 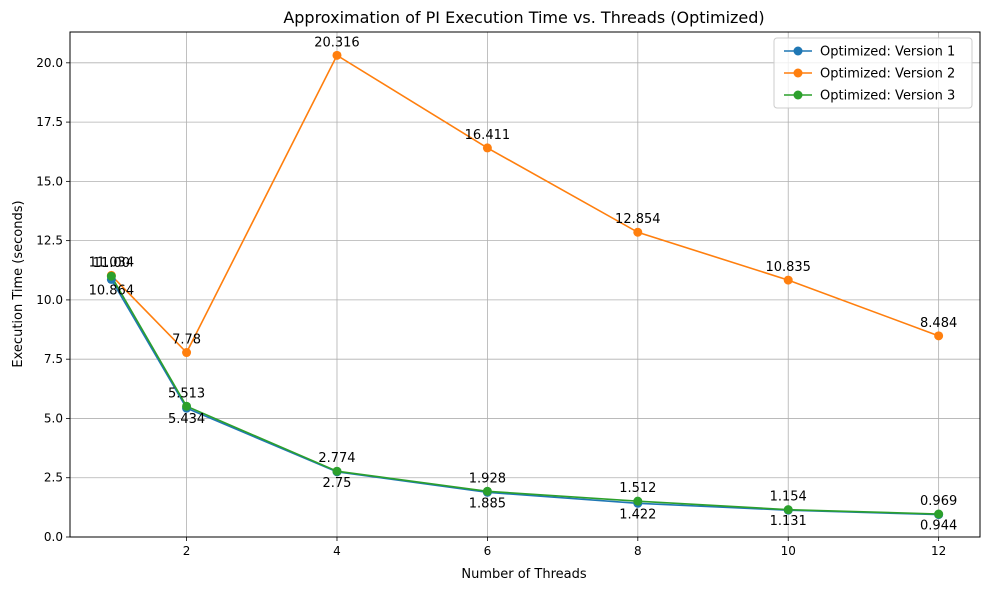 What do you see at coordinates (112, 290) in the screenshot?
I see `data-label-version-1: 10.864` at bounding box center [112, 290].